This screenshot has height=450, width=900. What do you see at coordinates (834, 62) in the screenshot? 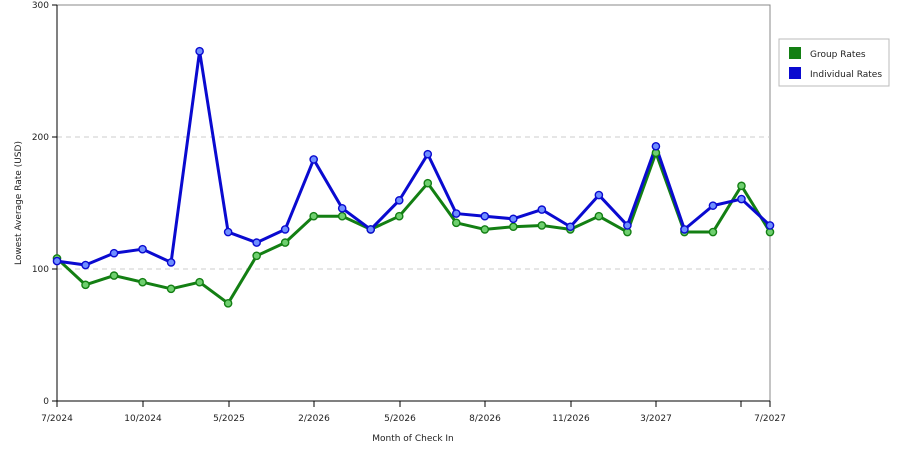
I see `legend: Group Rates Individual Rates` at bounding box center [834, 62].